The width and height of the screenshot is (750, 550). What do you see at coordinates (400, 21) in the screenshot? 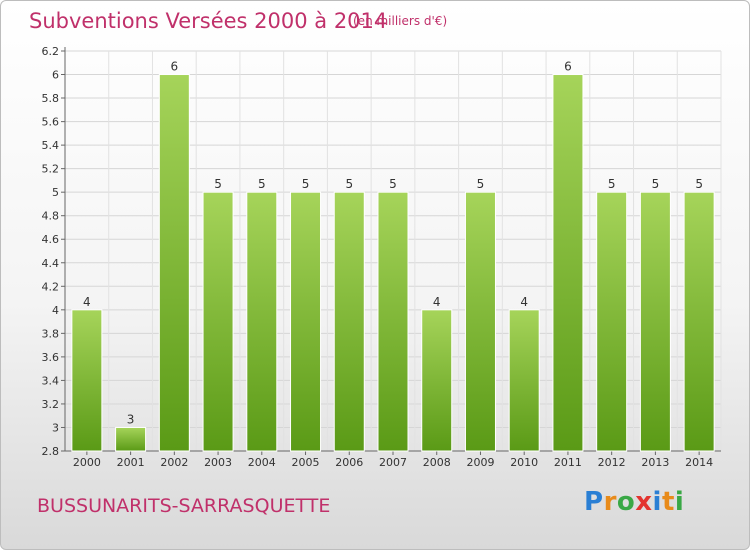
I see `chart-subtitle: (en milliers d'€)` at bounding box center [400, 21].